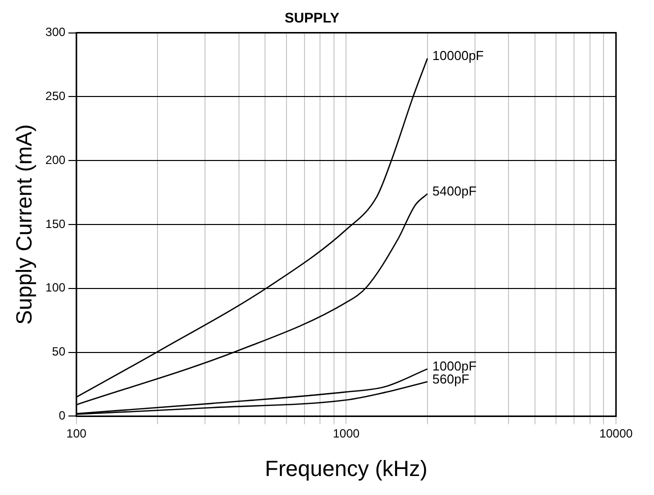 This screenshot has height=495, width=654. What do you see at coordinates (62, 415) in the screenshot?
I see `y-tick-label: 0` at bounding box center [62, 415].